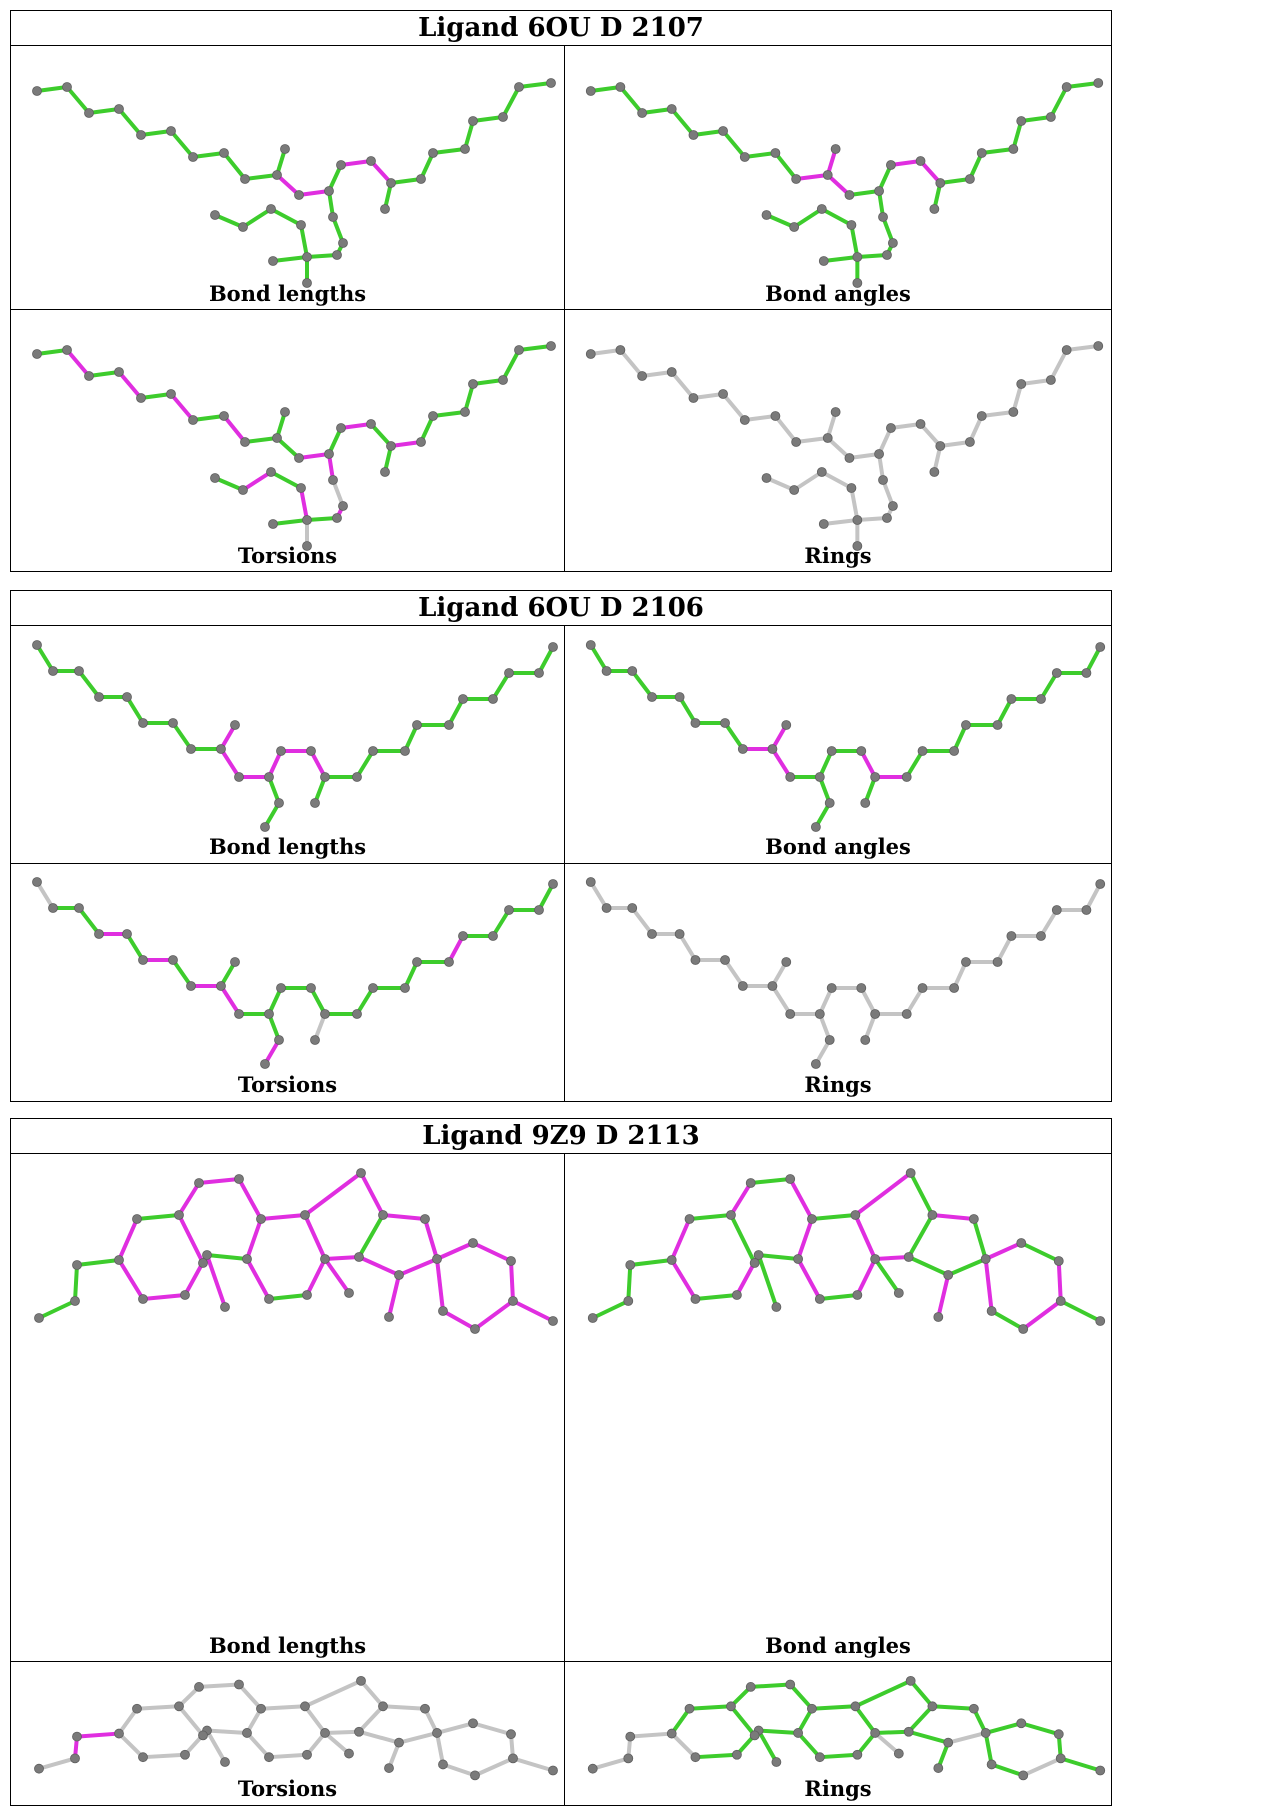 The image size is (1278, 1806). What do you see at coordinates (287, 1084) in the screenshot?
I see `panel-label: Torsions` at bounding box center [287, 1084].